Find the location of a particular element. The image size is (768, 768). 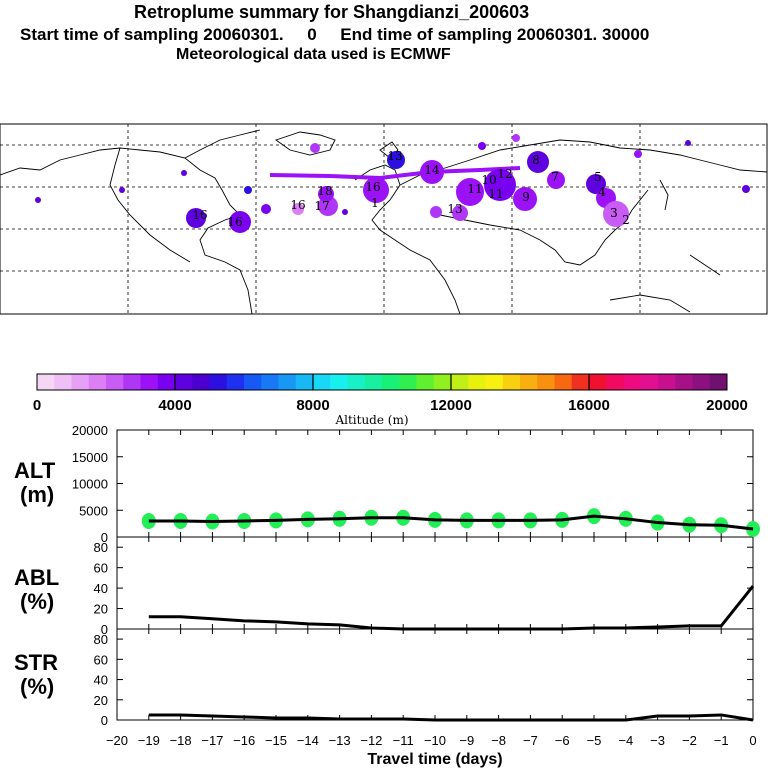

x-tick-label: −2 is located at coordinates (689, 740).